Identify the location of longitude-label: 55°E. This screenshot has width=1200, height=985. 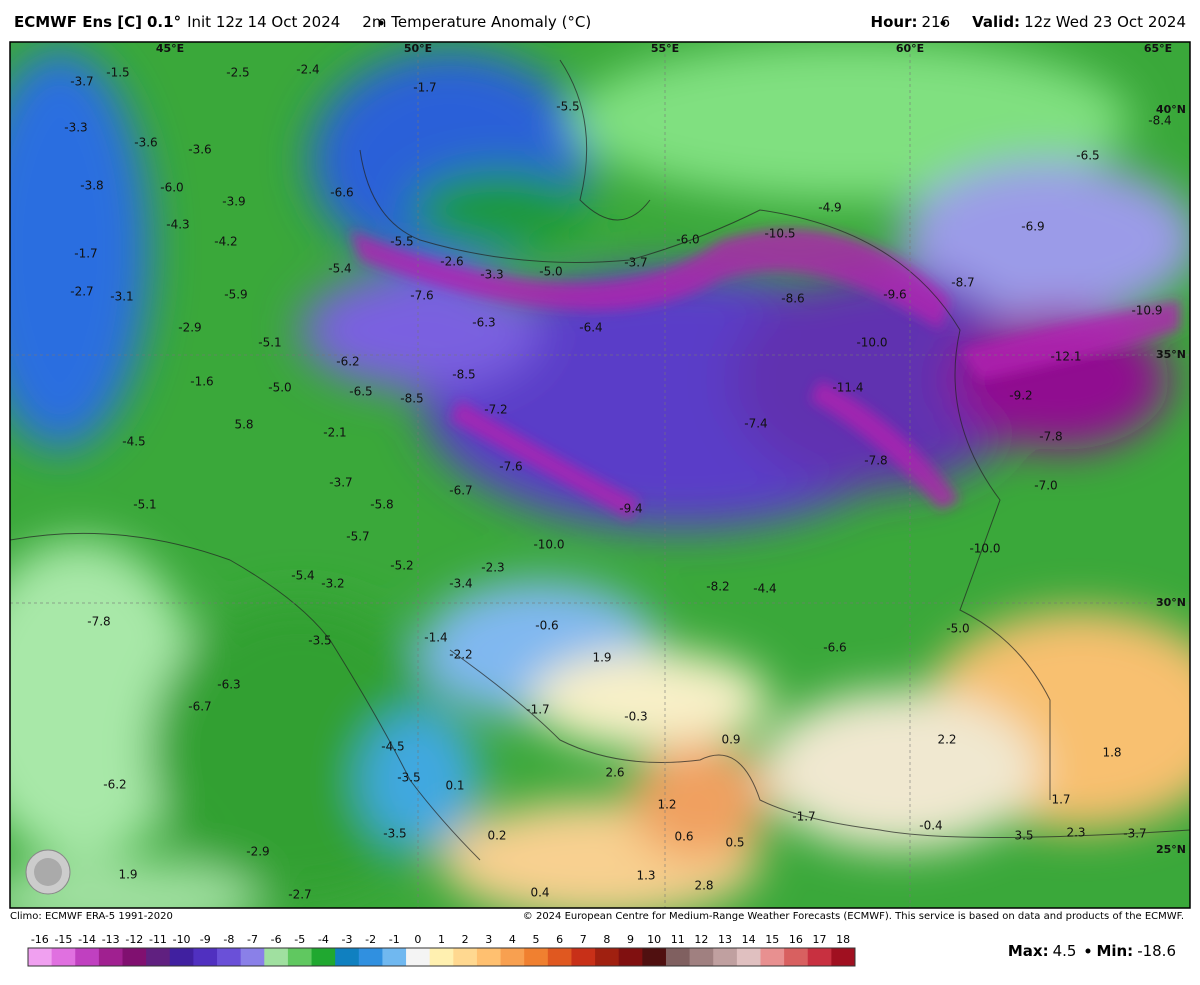
(665, 48).